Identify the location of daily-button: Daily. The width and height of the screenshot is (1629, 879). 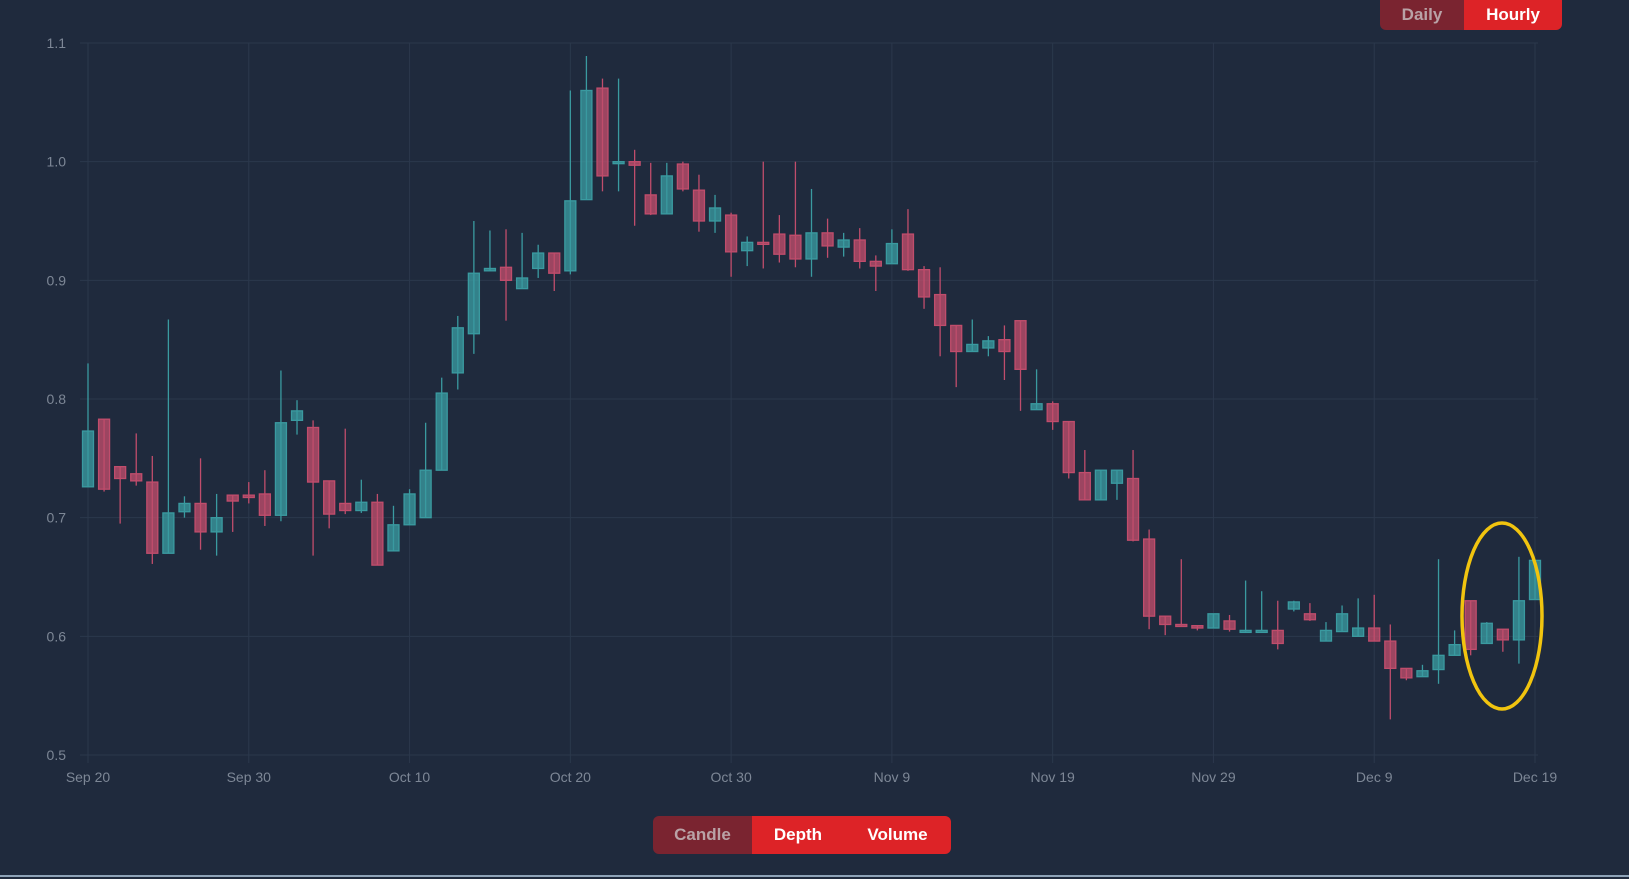
(1422, 15).